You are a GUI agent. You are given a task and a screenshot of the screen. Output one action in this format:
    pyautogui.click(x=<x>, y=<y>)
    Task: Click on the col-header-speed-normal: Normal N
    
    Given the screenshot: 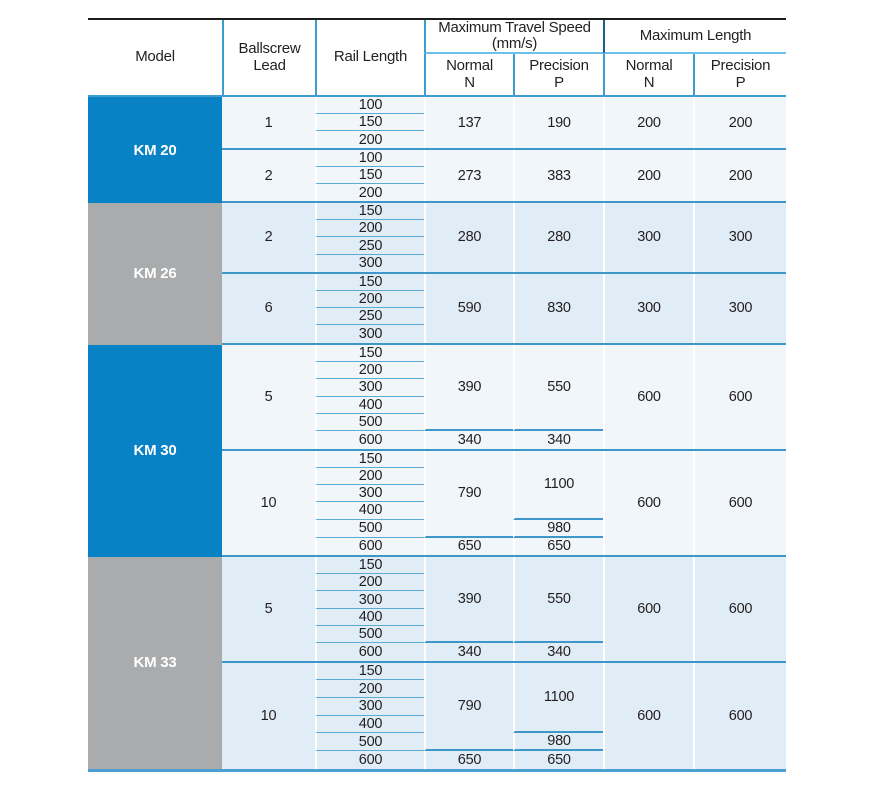 What is the action you would take?
    pyautogui.click(x=468, y=74)
    